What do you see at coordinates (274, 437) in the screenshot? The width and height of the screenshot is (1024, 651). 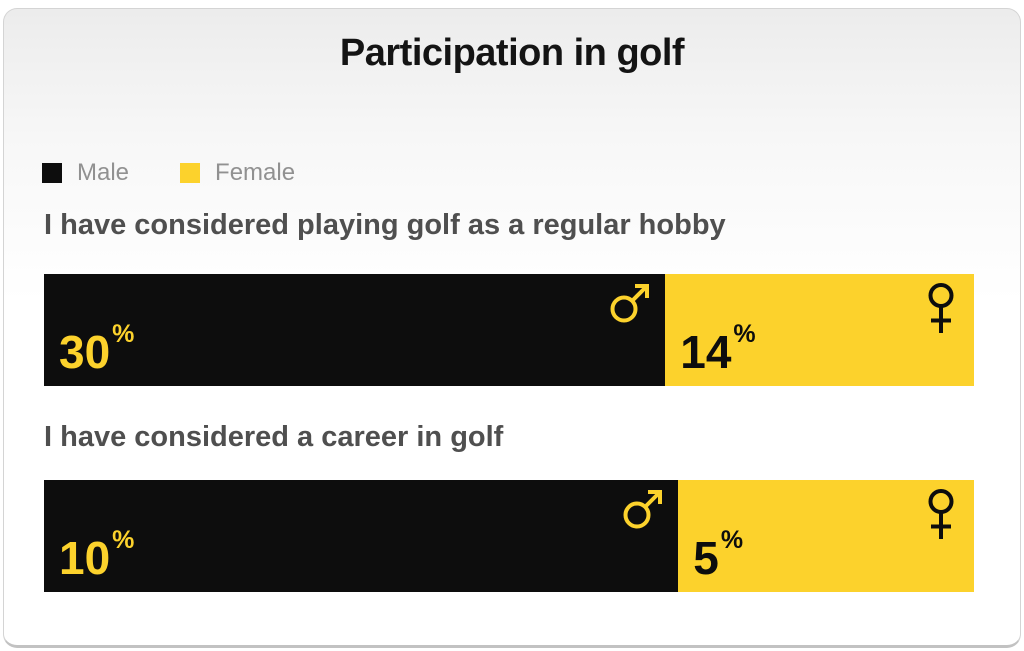 I see `question-career: I have considered a career in golf` at bounding box center [274, 437].